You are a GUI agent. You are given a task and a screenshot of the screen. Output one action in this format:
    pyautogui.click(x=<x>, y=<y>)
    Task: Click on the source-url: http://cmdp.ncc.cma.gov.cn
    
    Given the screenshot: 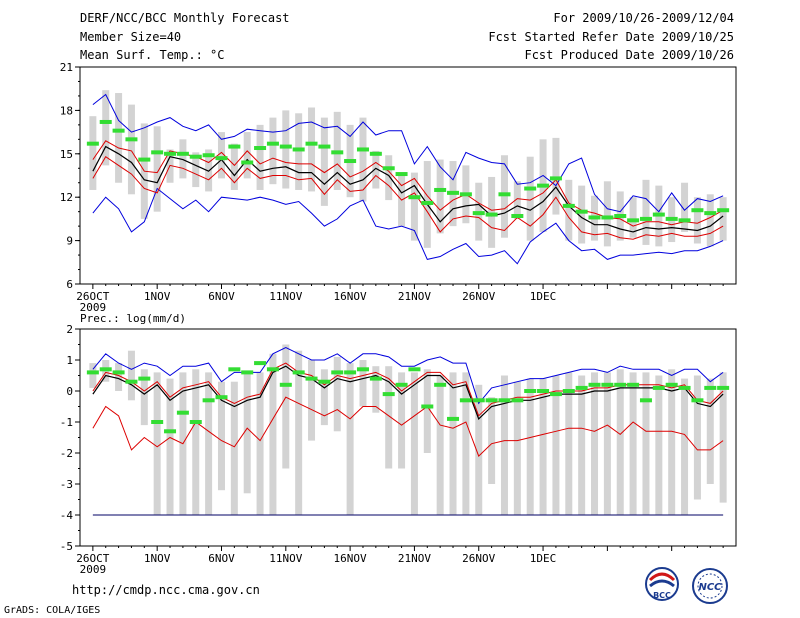 What is the action you would take?
    pyautogui.click(x=166, y=590)
    